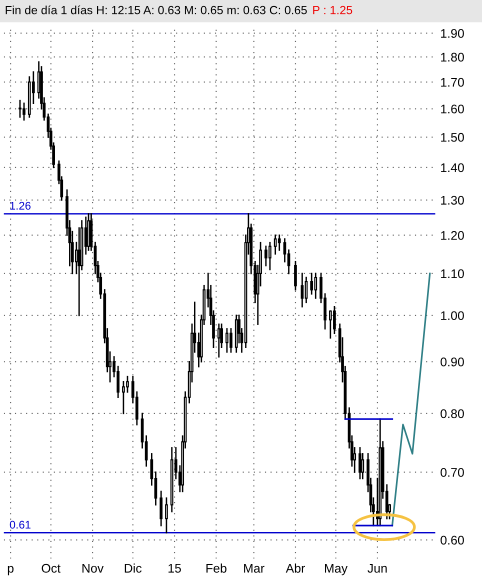 The width and height of the screenshot is (482, 585). Describe the element at coordinates (51, 568) in the screenshot. I see `x-tick-label: Oct` at that location.